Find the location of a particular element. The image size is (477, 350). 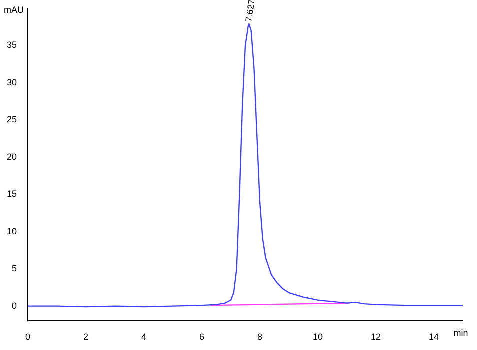

x-tick-label: 8 is located at coordinates (260, 337).